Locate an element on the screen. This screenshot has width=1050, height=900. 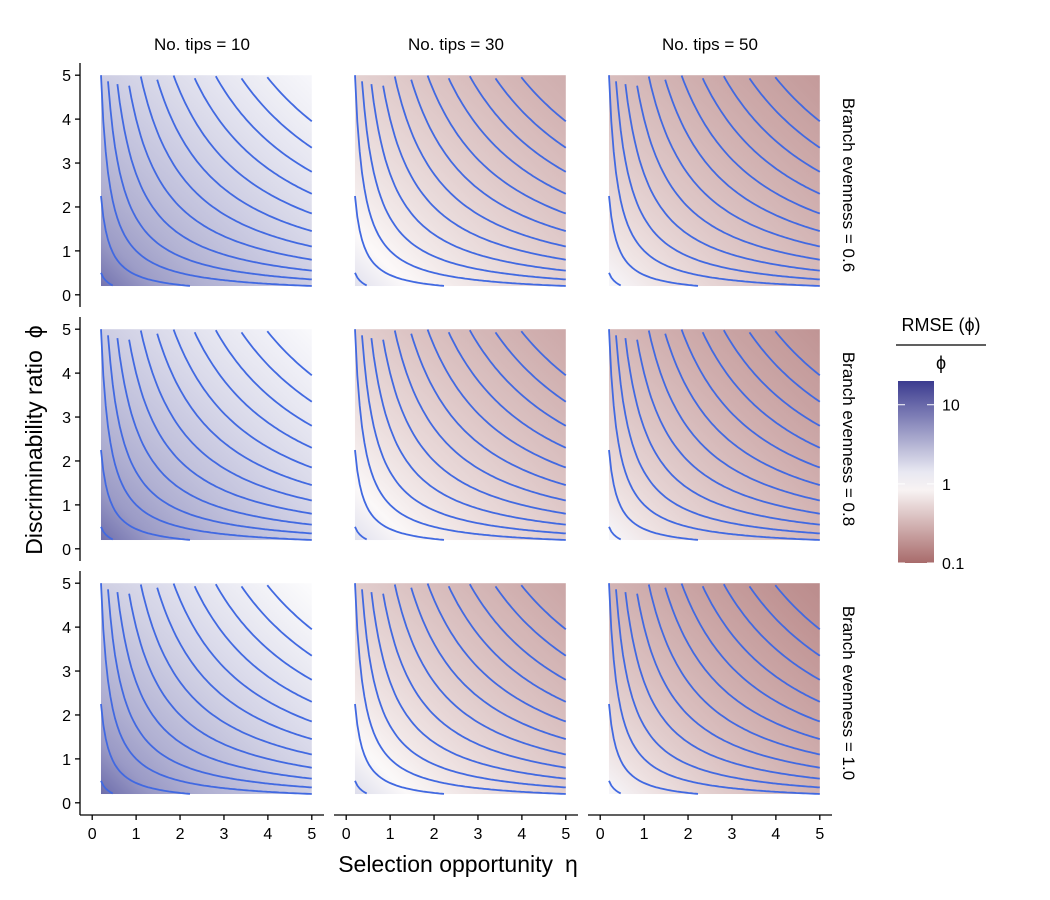
y-tick-label: 1 is located at coordinates (66, 252).